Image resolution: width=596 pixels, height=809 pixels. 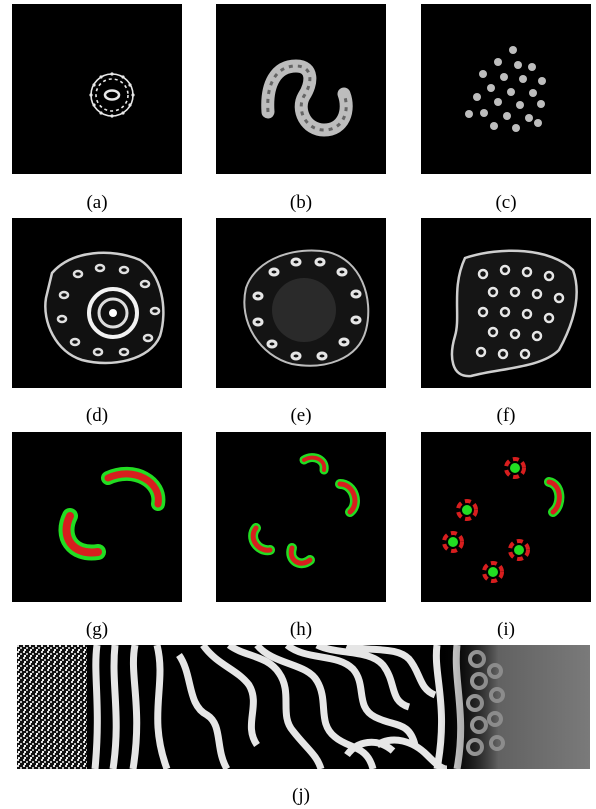 I want to click on panel-g, so click(x=97, y=517).